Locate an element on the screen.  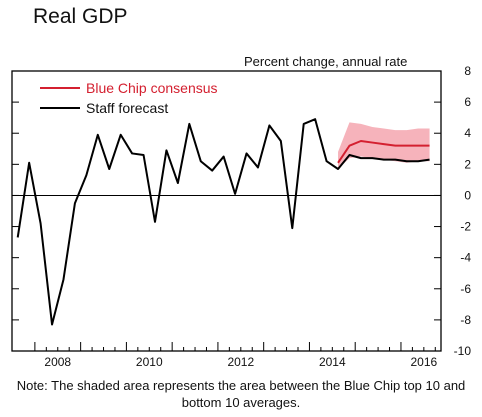
blue-chip-range-band is located at coordinates (384, 145).